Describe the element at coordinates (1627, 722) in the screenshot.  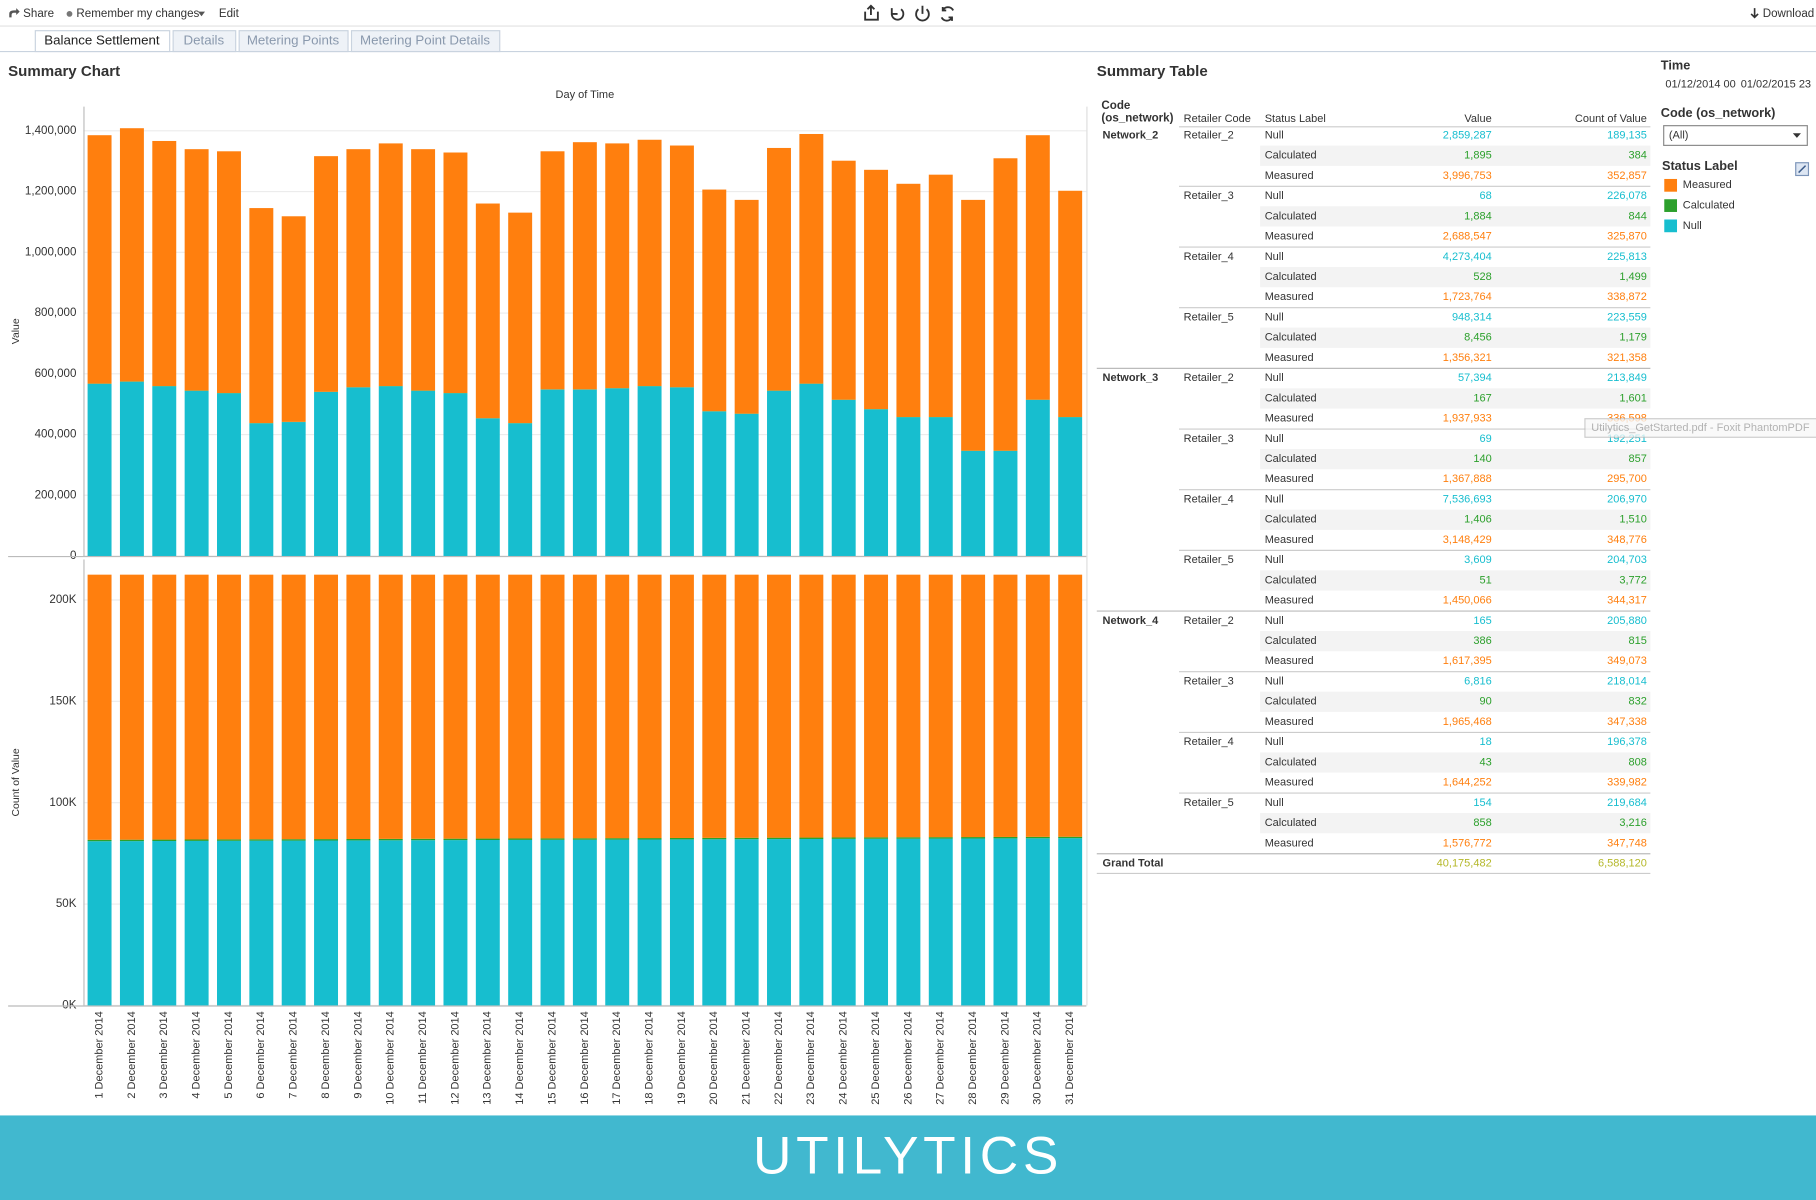
I see `count-cell: 347,338` at that location.